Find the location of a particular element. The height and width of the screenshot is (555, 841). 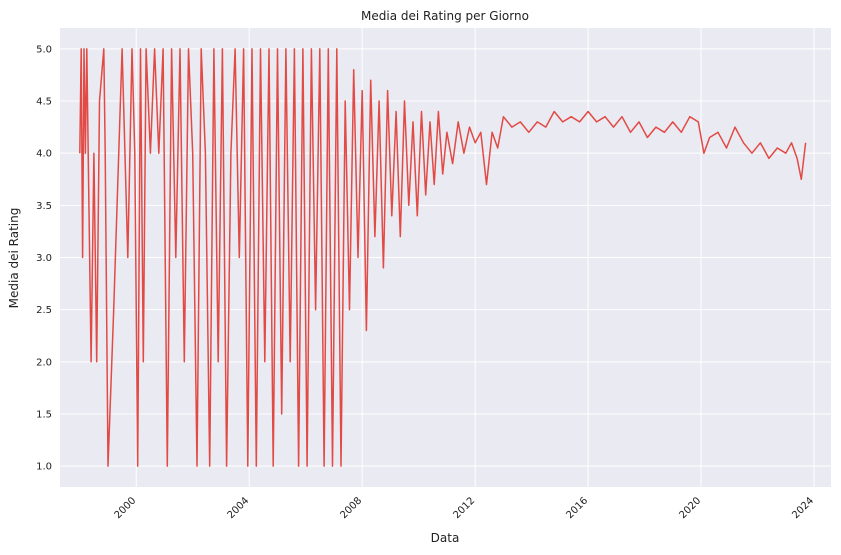

y-tick-label: 1.0 is located at coordinates (44, 467).